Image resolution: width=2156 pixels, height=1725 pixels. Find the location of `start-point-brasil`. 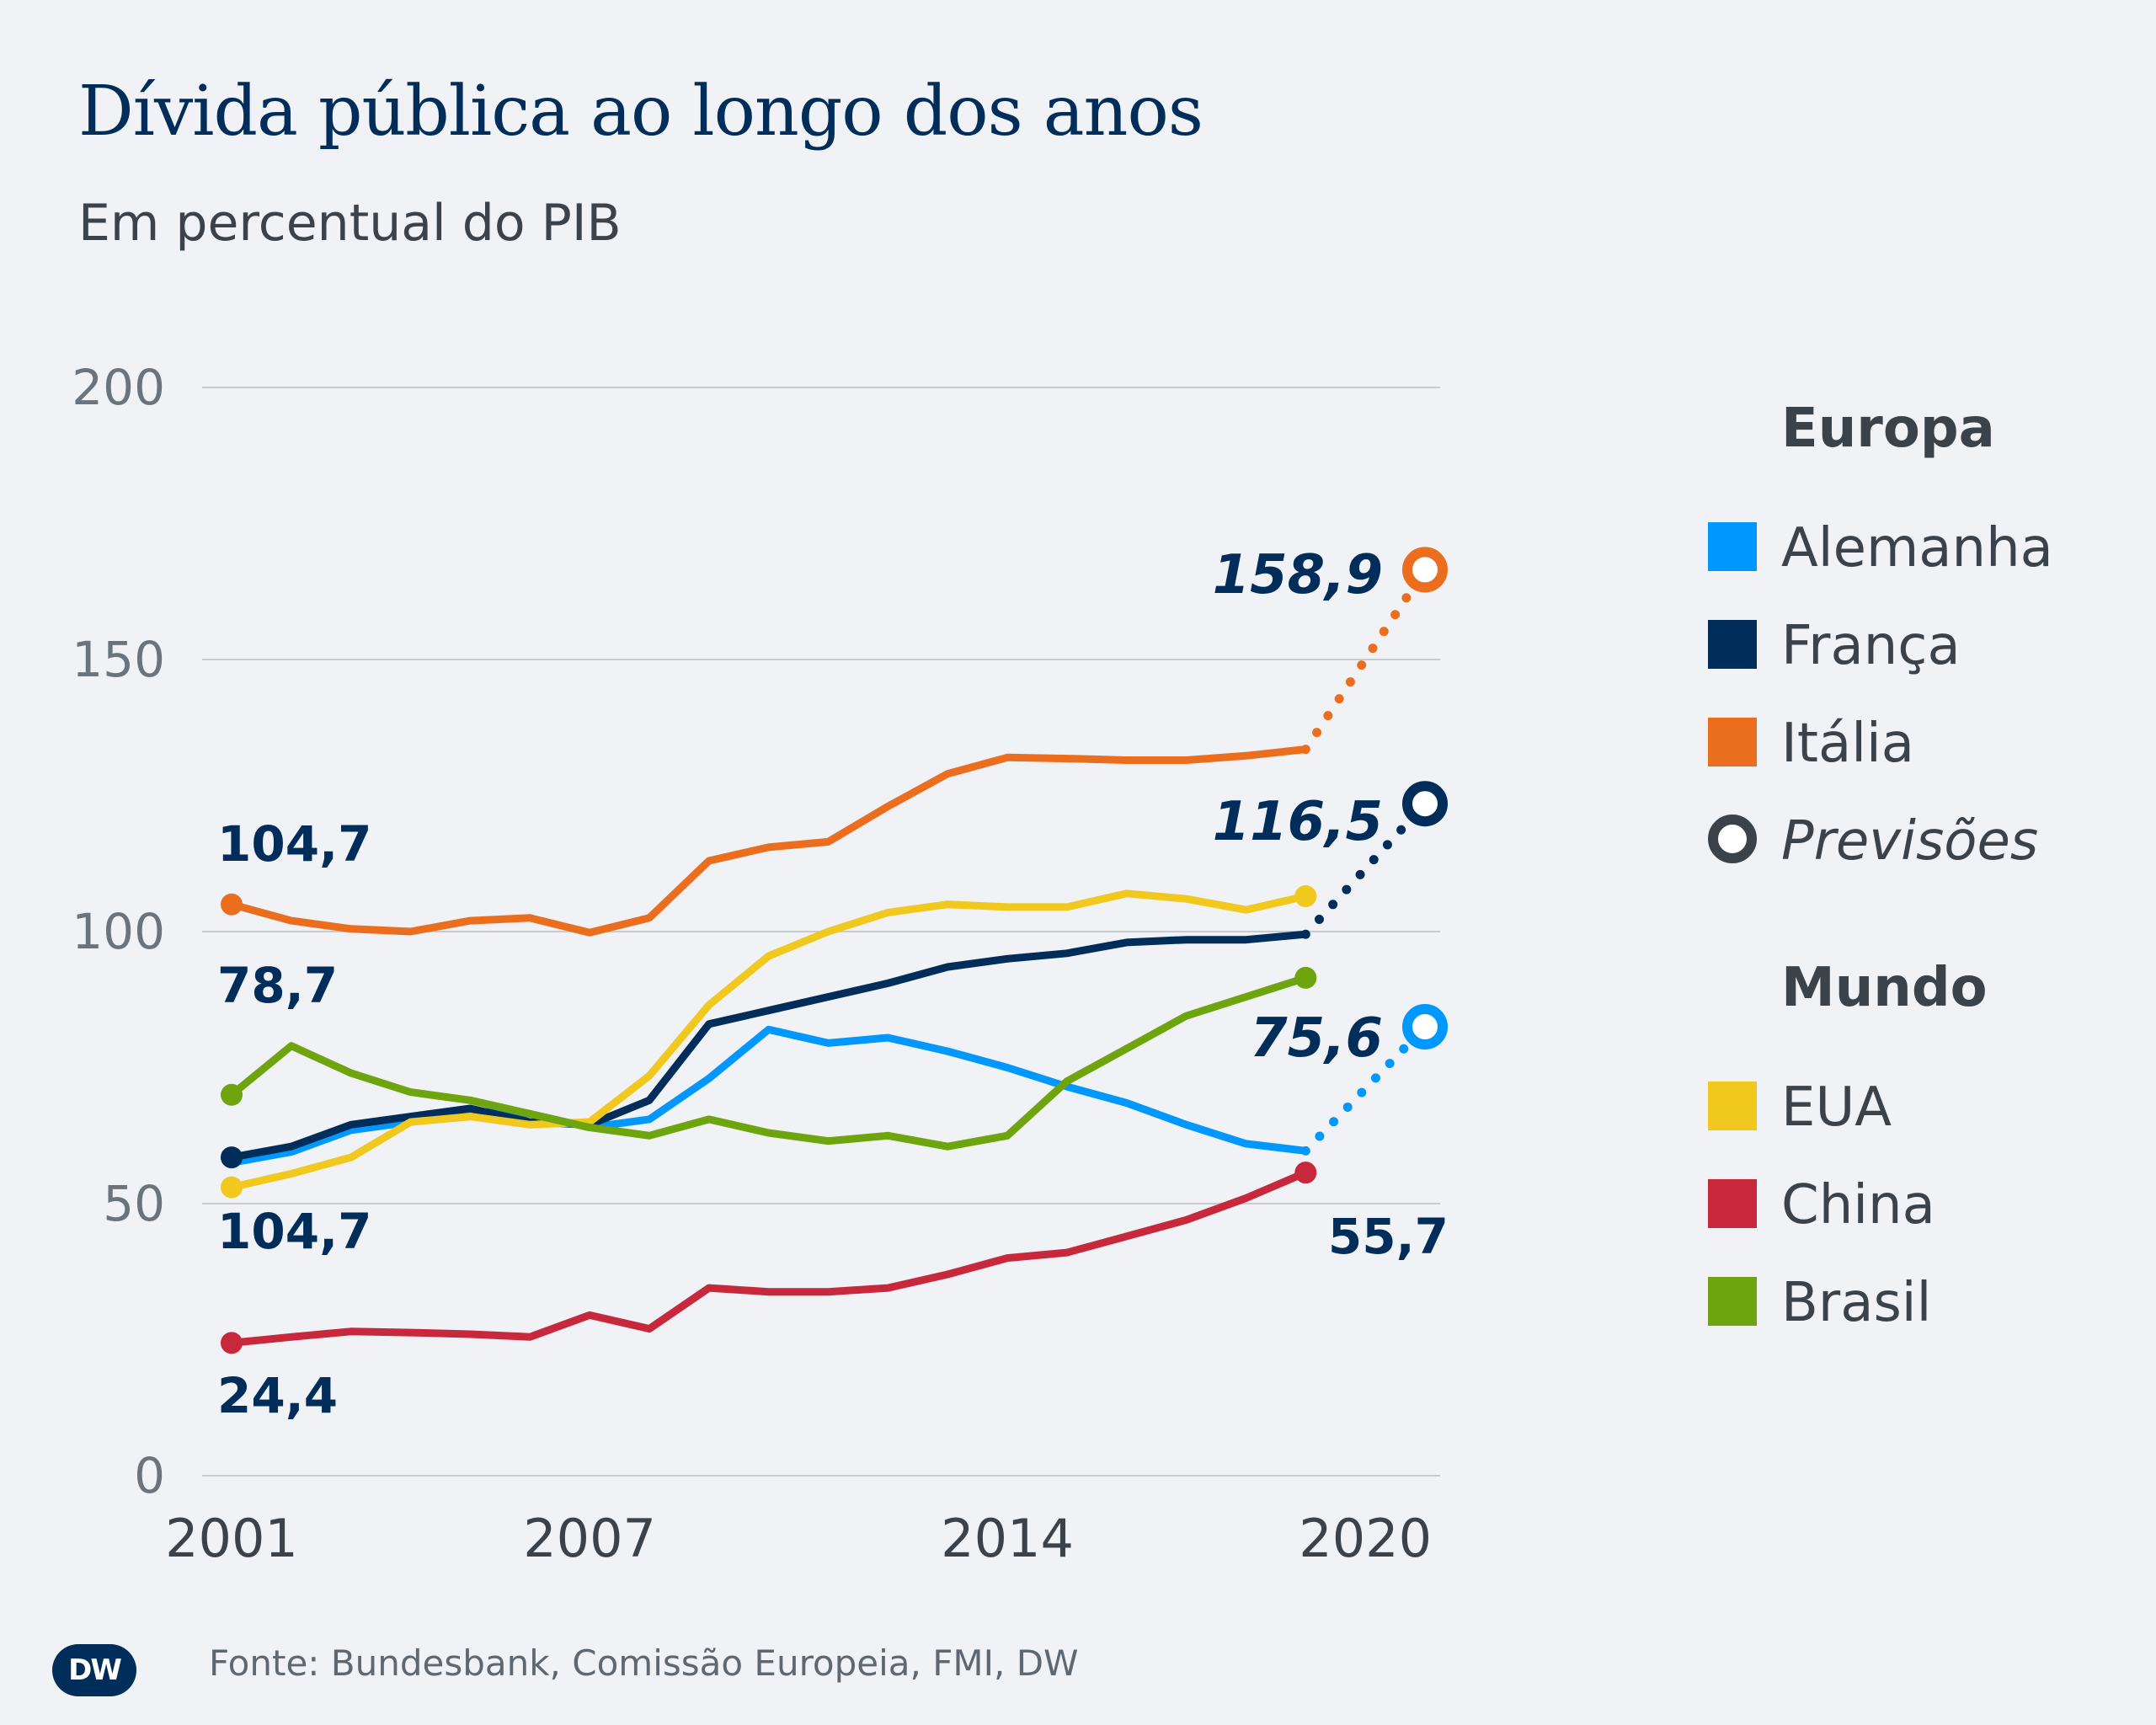

start-point-brasil is located at coordinates (232, 1094).